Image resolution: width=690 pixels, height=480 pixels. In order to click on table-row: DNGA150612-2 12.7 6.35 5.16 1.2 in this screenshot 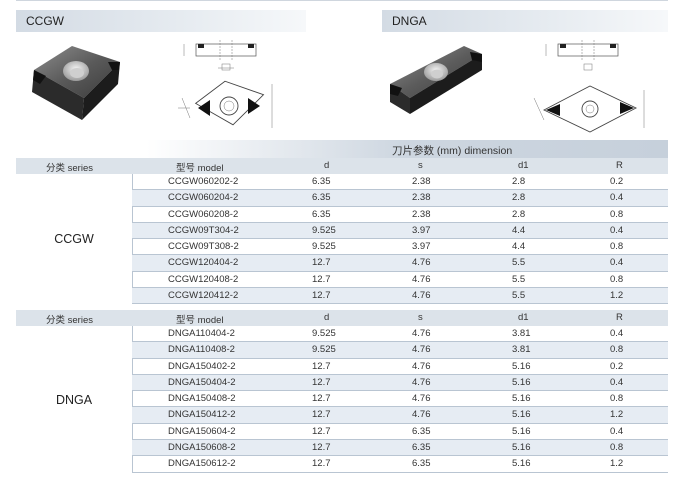, I will do `click(400, 464)`.